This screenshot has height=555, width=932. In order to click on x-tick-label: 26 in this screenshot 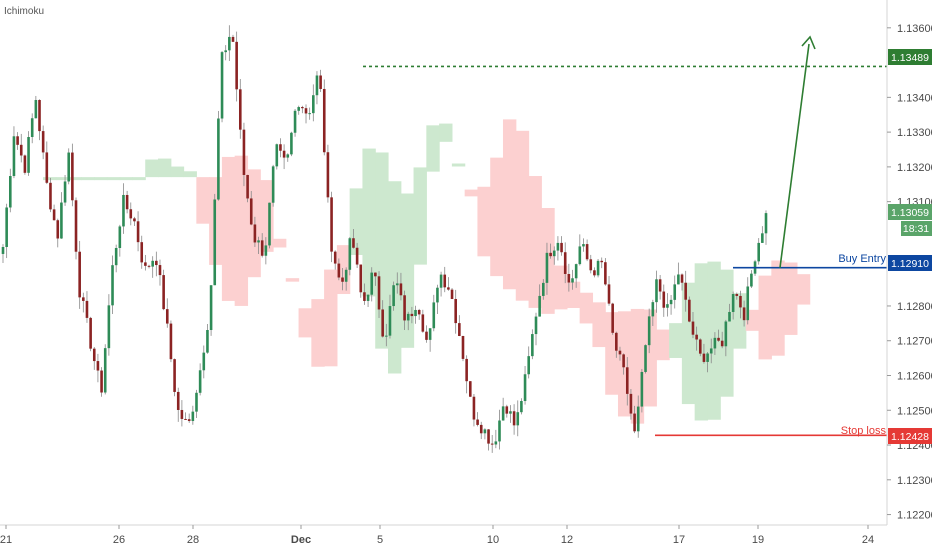, I will do `click(119, 540)`.